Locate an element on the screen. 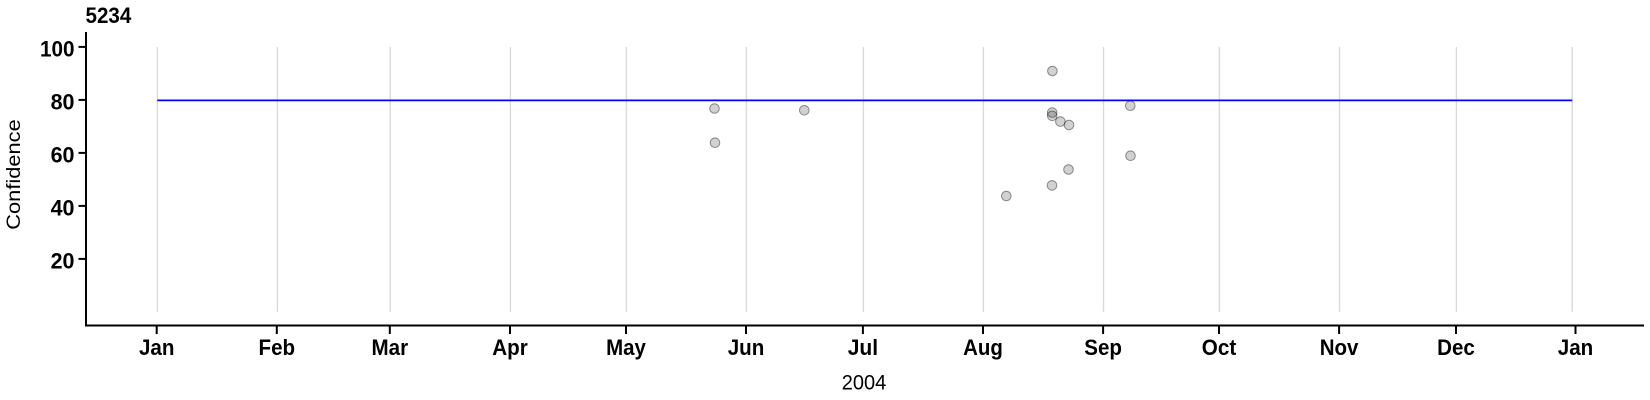 This screenshot has width=1650, height=400. svg-text: 100 is located at coordinates (57, 49).